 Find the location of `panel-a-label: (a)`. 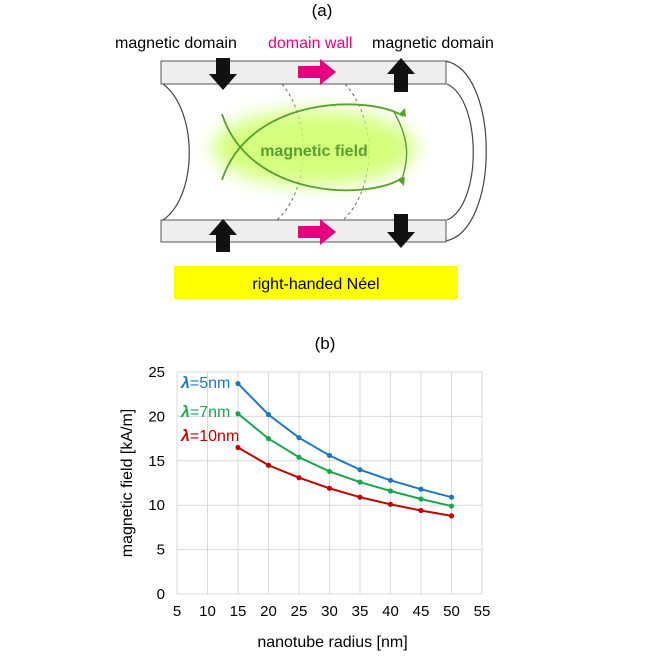

panel-a-label: (a) is located at coordinates (322, 10).